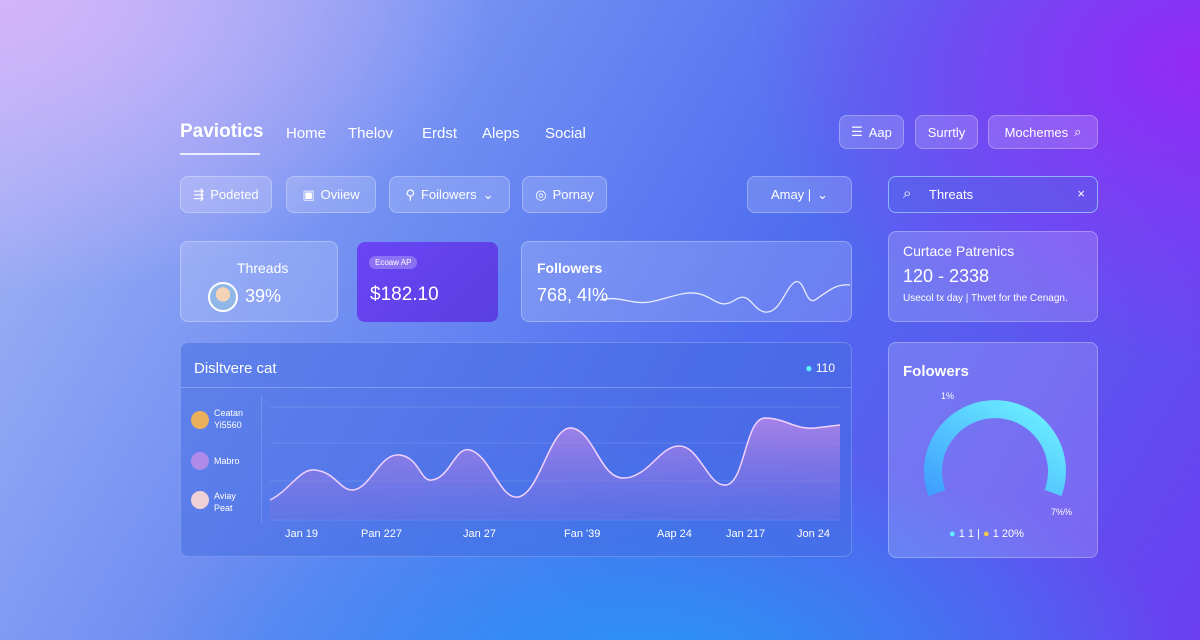  Describe the element at coordinates (306, 133) in the screenshot. I see `nav-link: Home` at that location.